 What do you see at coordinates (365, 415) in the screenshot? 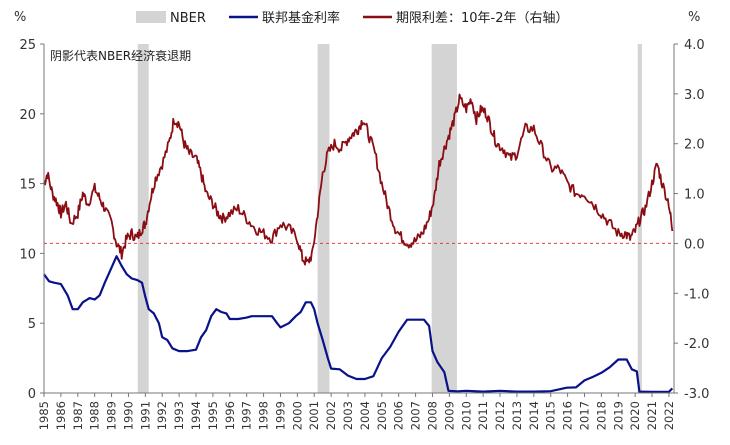
I see `x-tick-label: 2004` at bounding box center [365, 415].